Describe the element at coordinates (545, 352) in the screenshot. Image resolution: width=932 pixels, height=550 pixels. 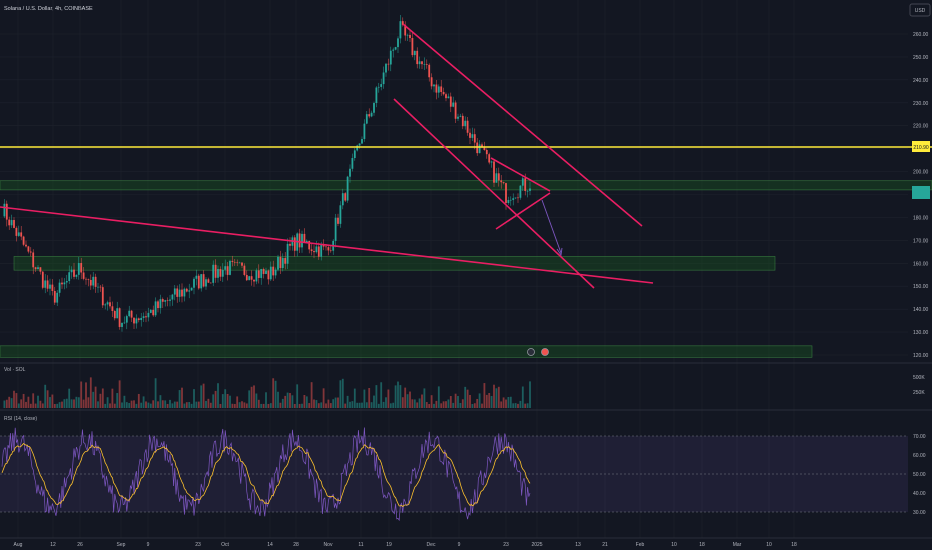
I see `dividend-marker-icon` at that location.